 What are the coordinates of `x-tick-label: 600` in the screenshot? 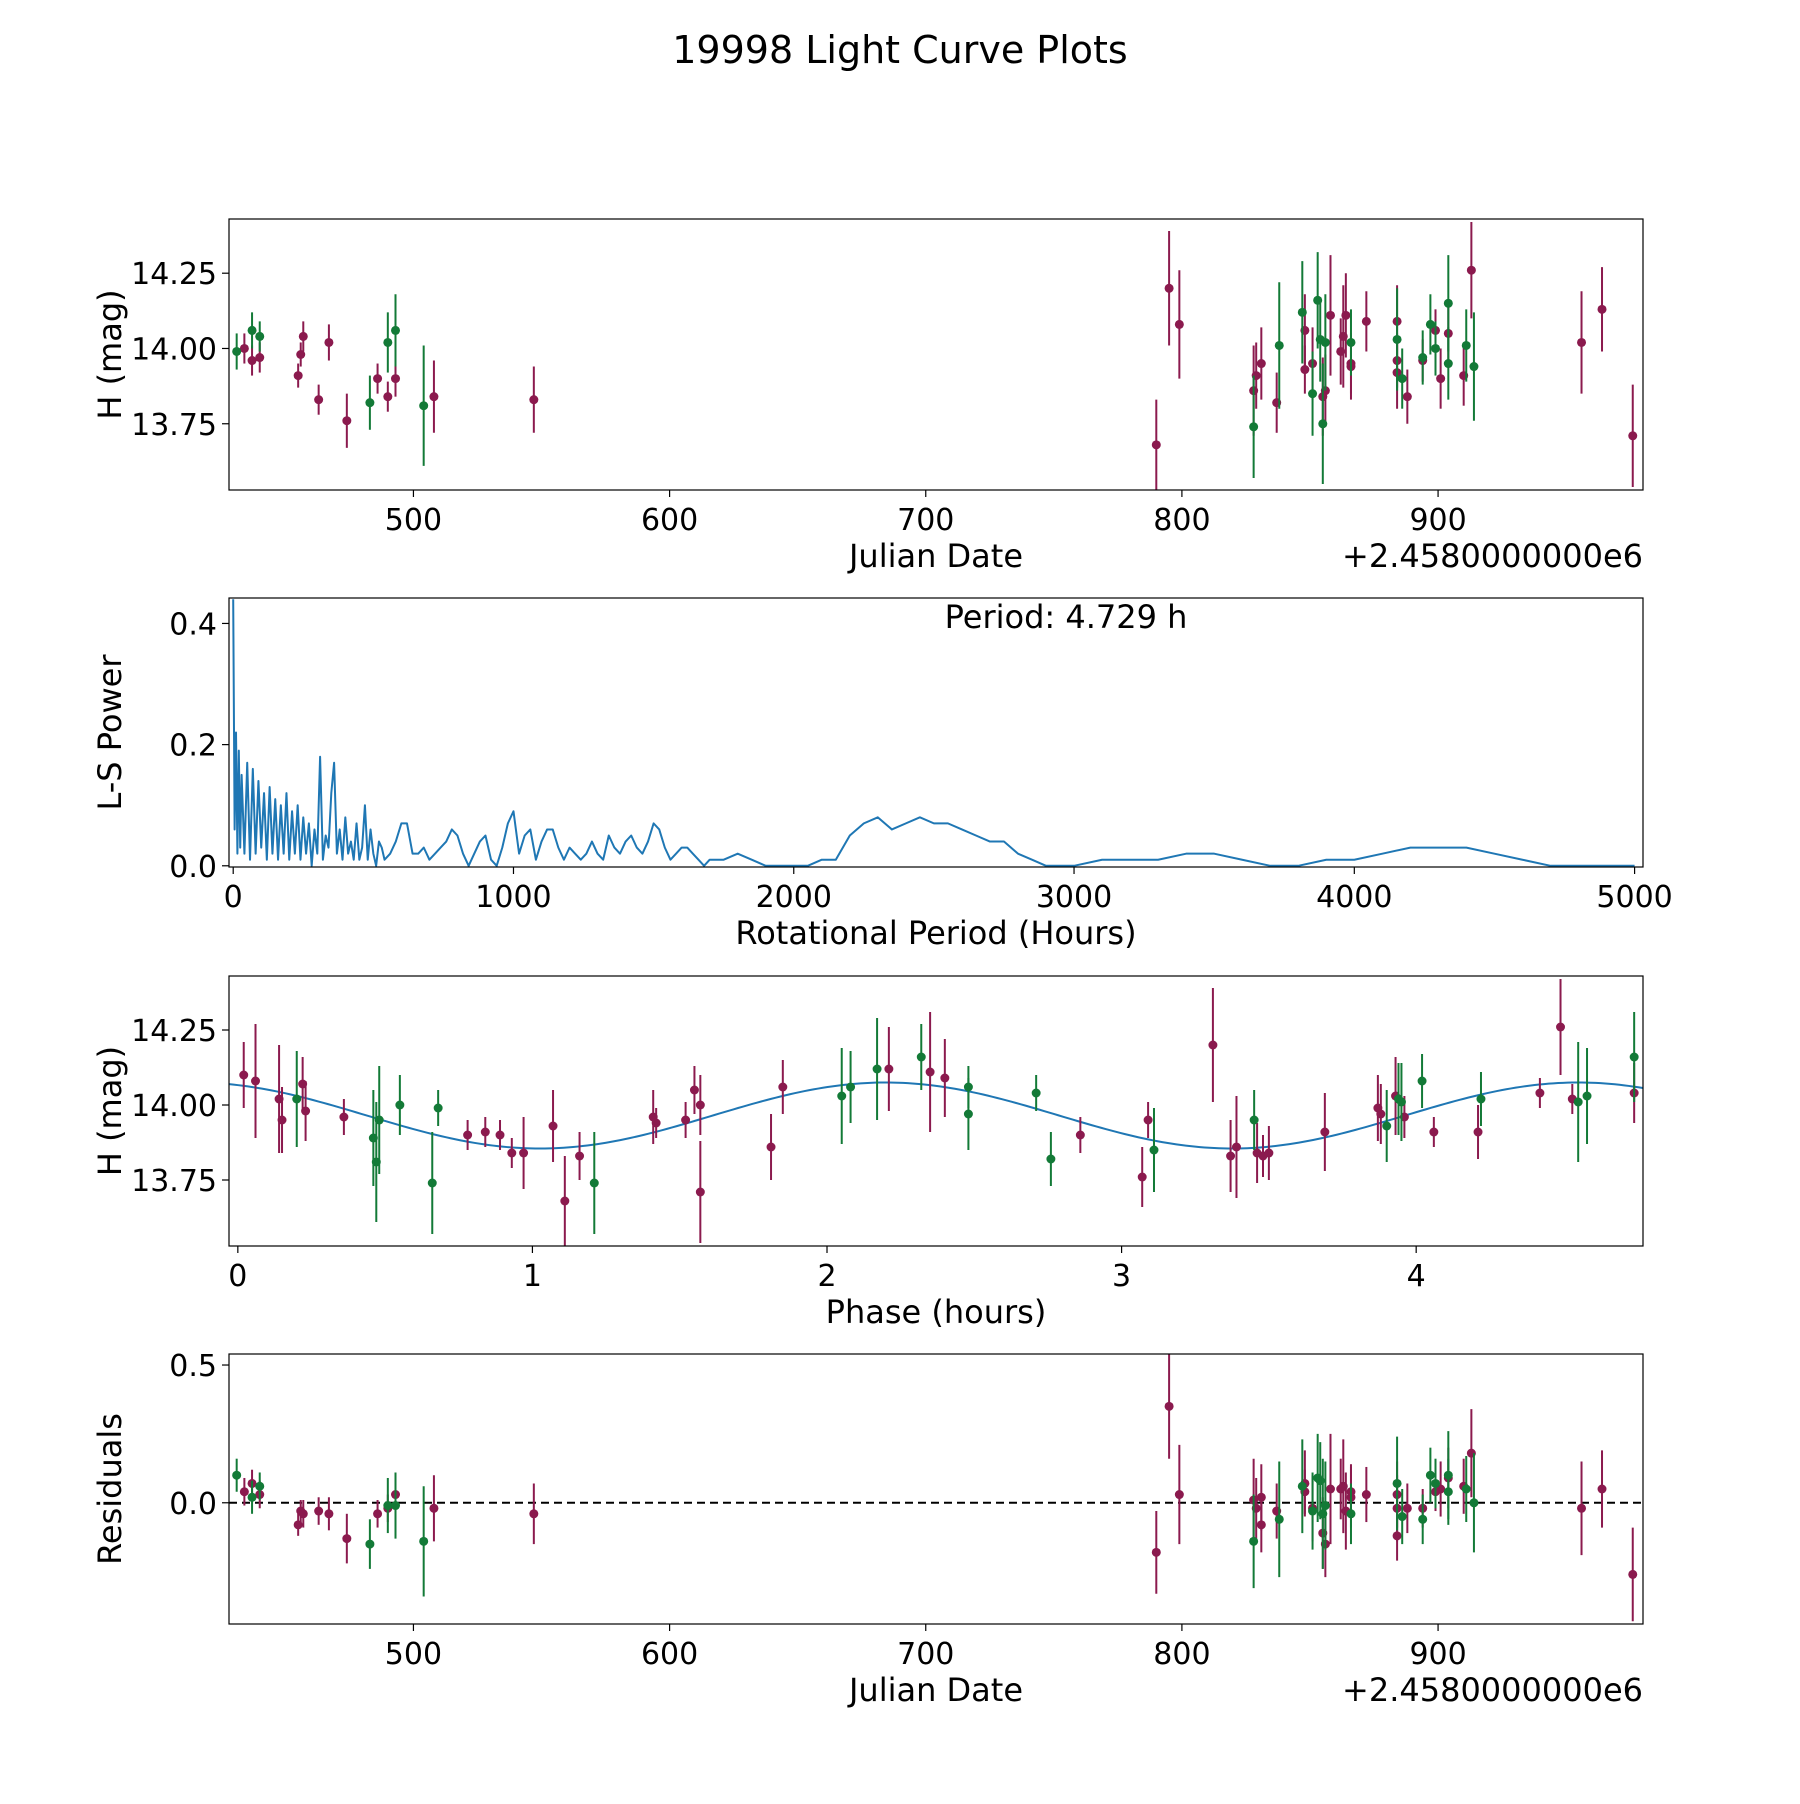 It's located at (669, 1654).